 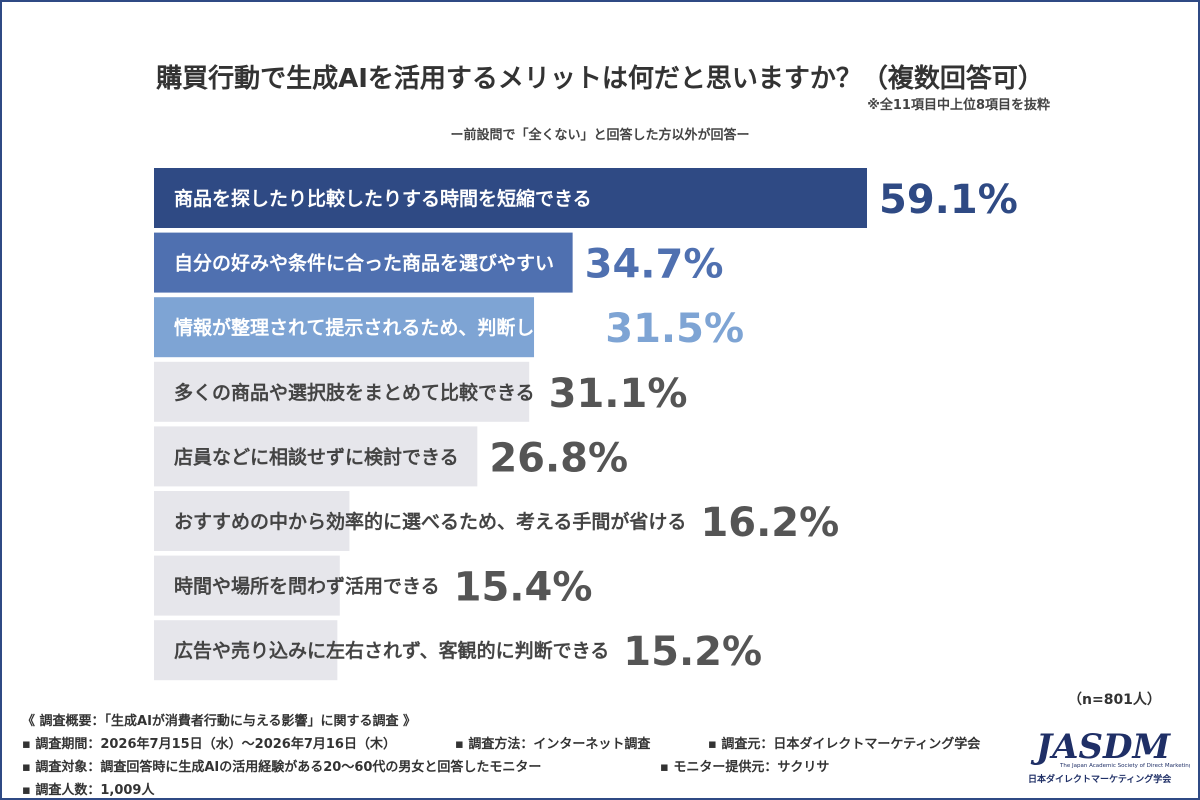 I want to click on sample-size: （n=801人）, so click(x=1114, y=700).